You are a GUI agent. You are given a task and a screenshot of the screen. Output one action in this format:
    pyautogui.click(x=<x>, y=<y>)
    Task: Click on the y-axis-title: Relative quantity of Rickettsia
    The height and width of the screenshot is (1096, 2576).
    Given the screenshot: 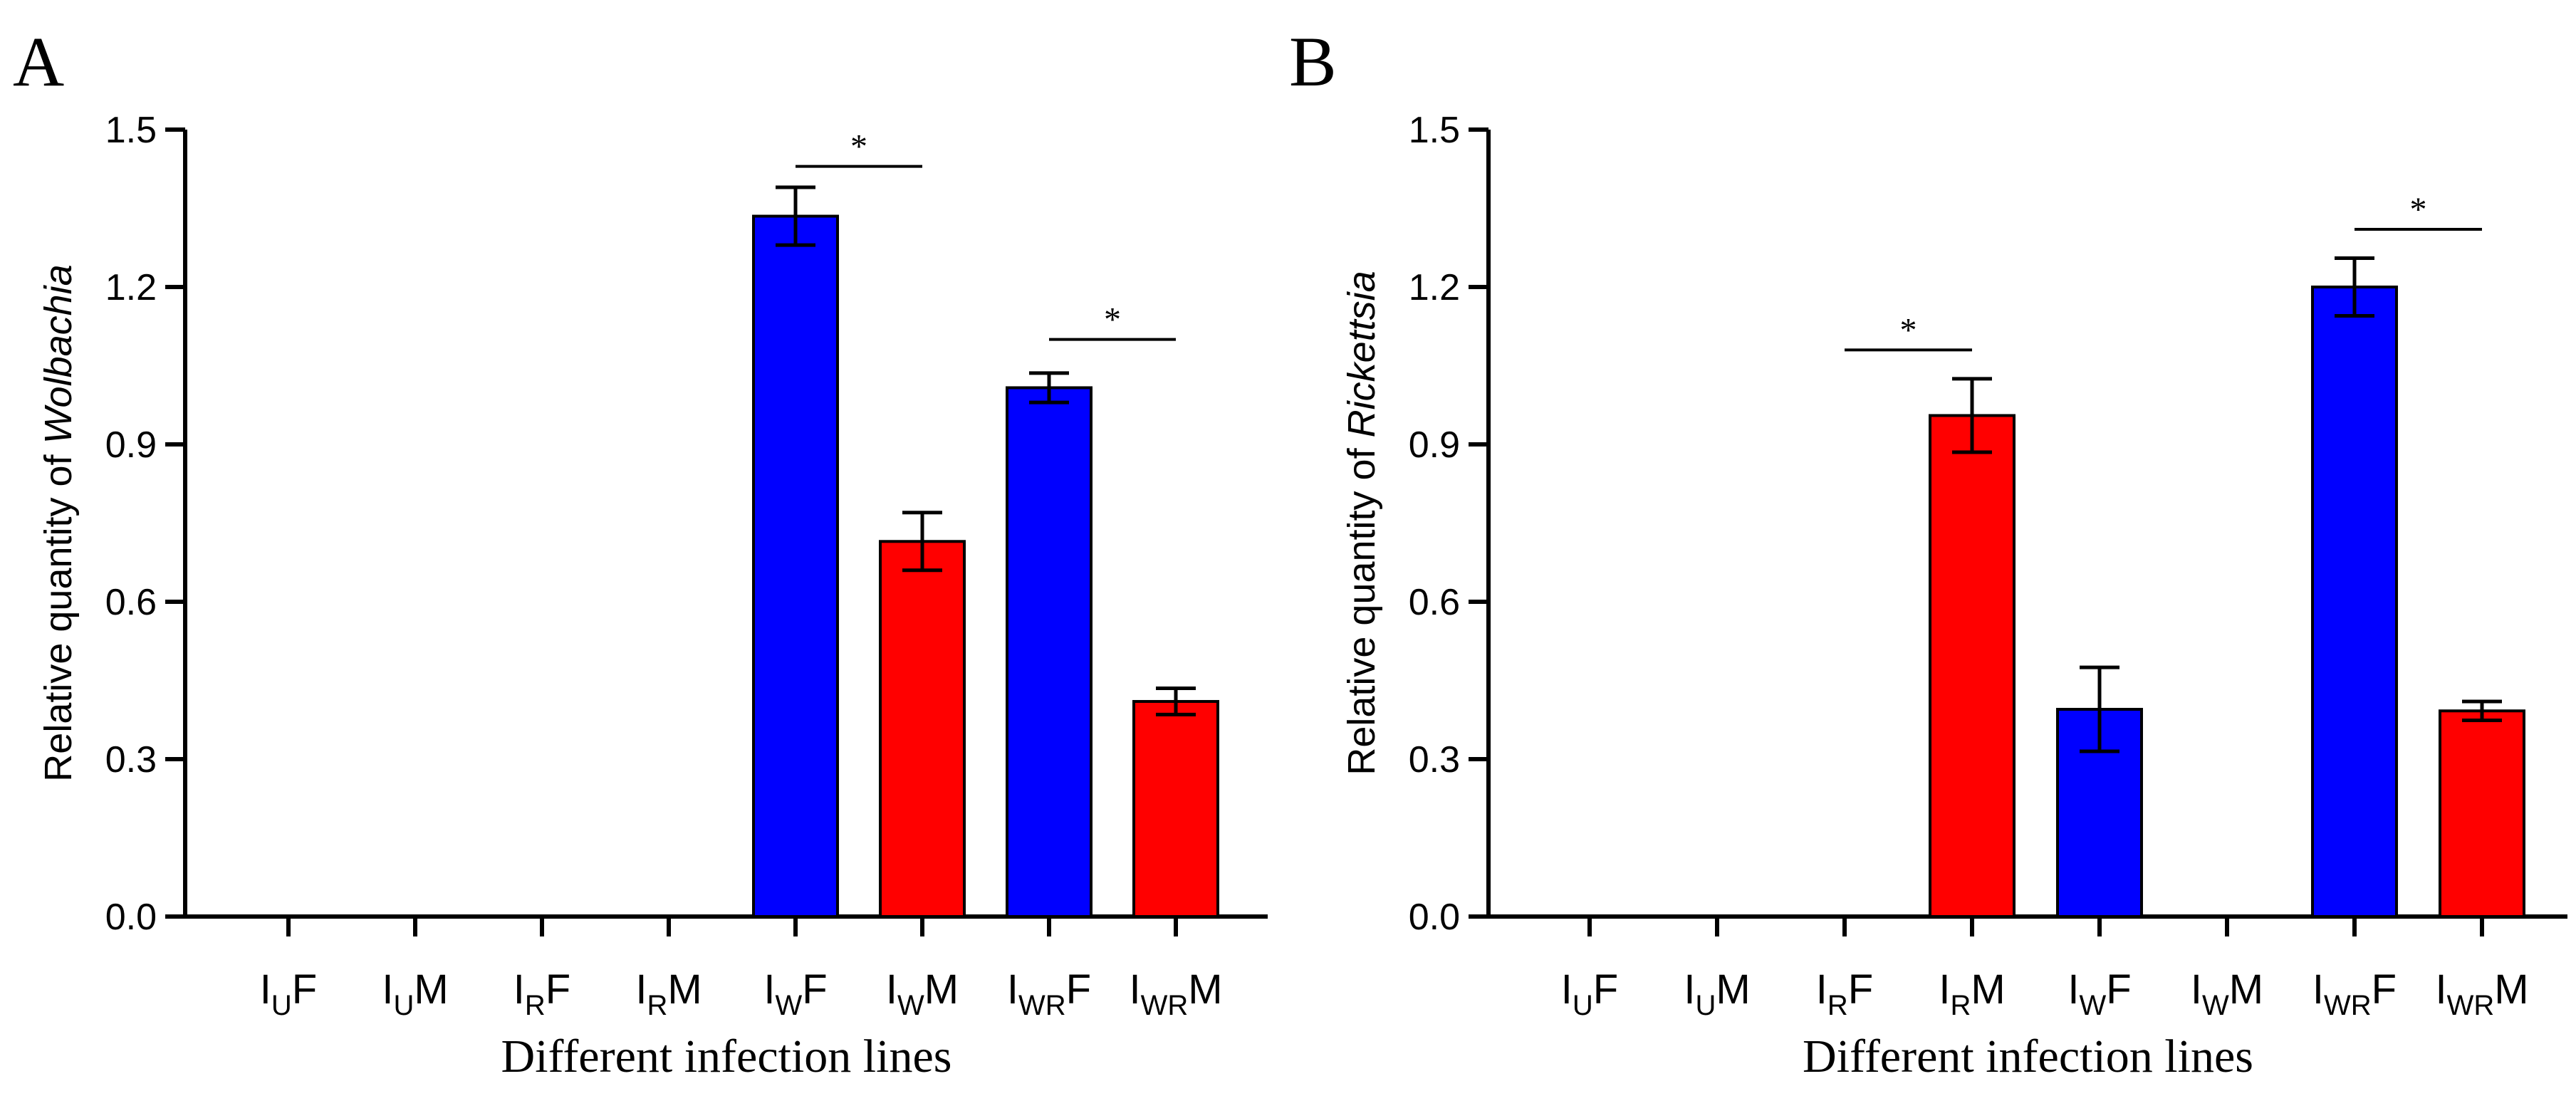 What is the action you would take?
    pyautogui.click(x=1361, y=523)
    